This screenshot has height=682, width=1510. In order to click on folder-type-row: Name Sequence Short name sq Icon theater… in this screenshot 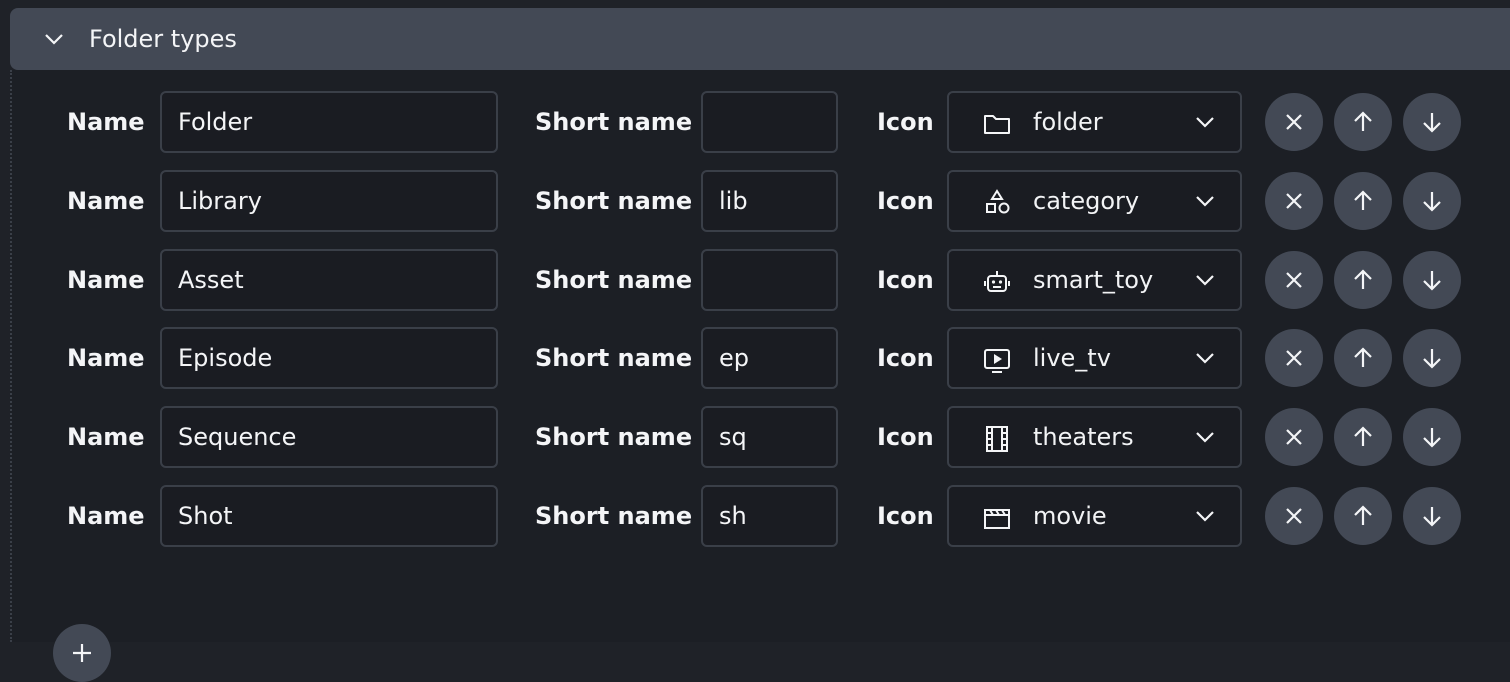, I will do `click(761, 437)`.